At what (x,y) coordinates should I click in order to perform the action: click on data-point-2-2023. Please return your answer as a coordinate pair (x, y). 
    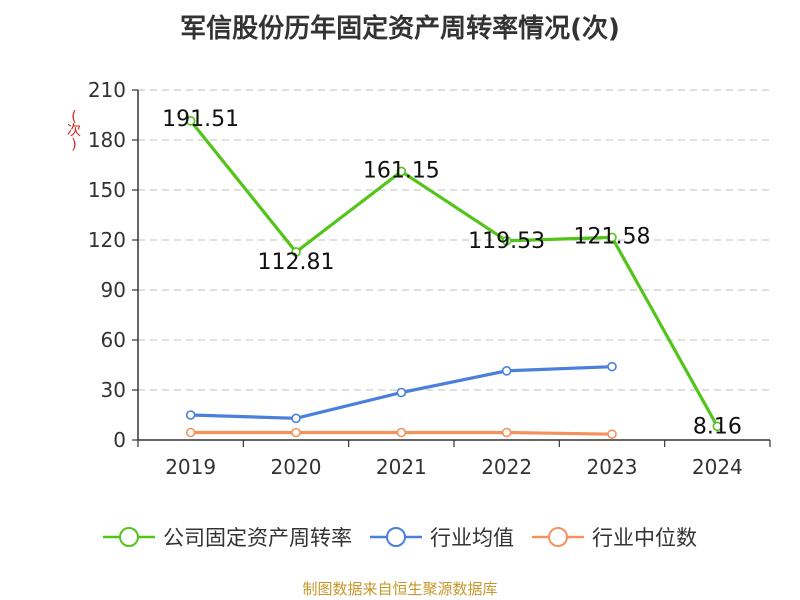
    Looking at the image, I should click on (612, 434).